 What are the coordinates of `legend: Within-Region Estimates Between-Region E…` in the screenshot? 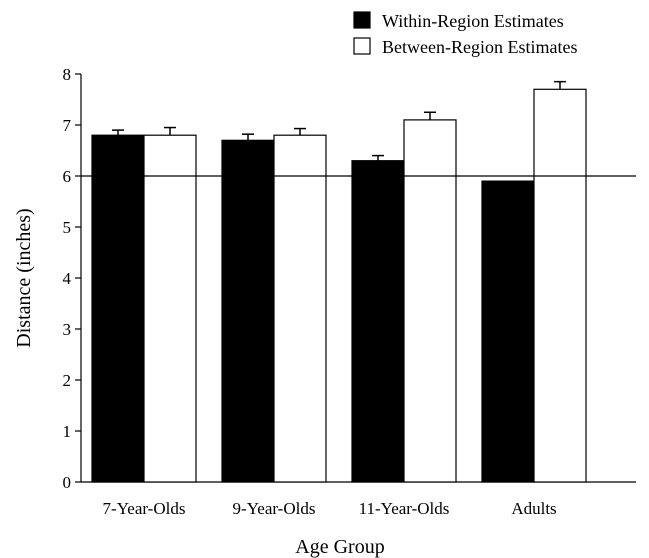 It's located at (465, 34).